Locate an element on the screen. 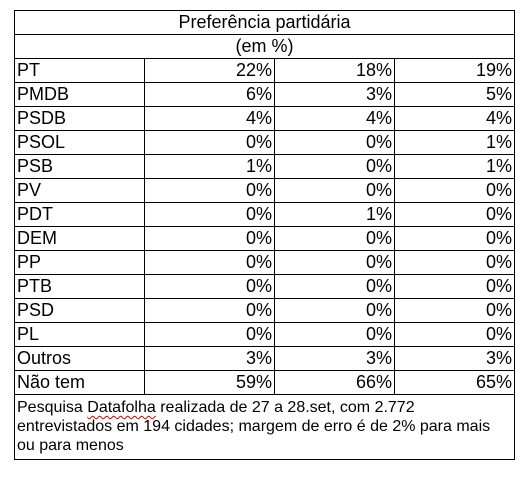 The width and height of the screenshot is (524, 491). table-row: DEM 0% 0% 0% is located at coordinates (265, 238).